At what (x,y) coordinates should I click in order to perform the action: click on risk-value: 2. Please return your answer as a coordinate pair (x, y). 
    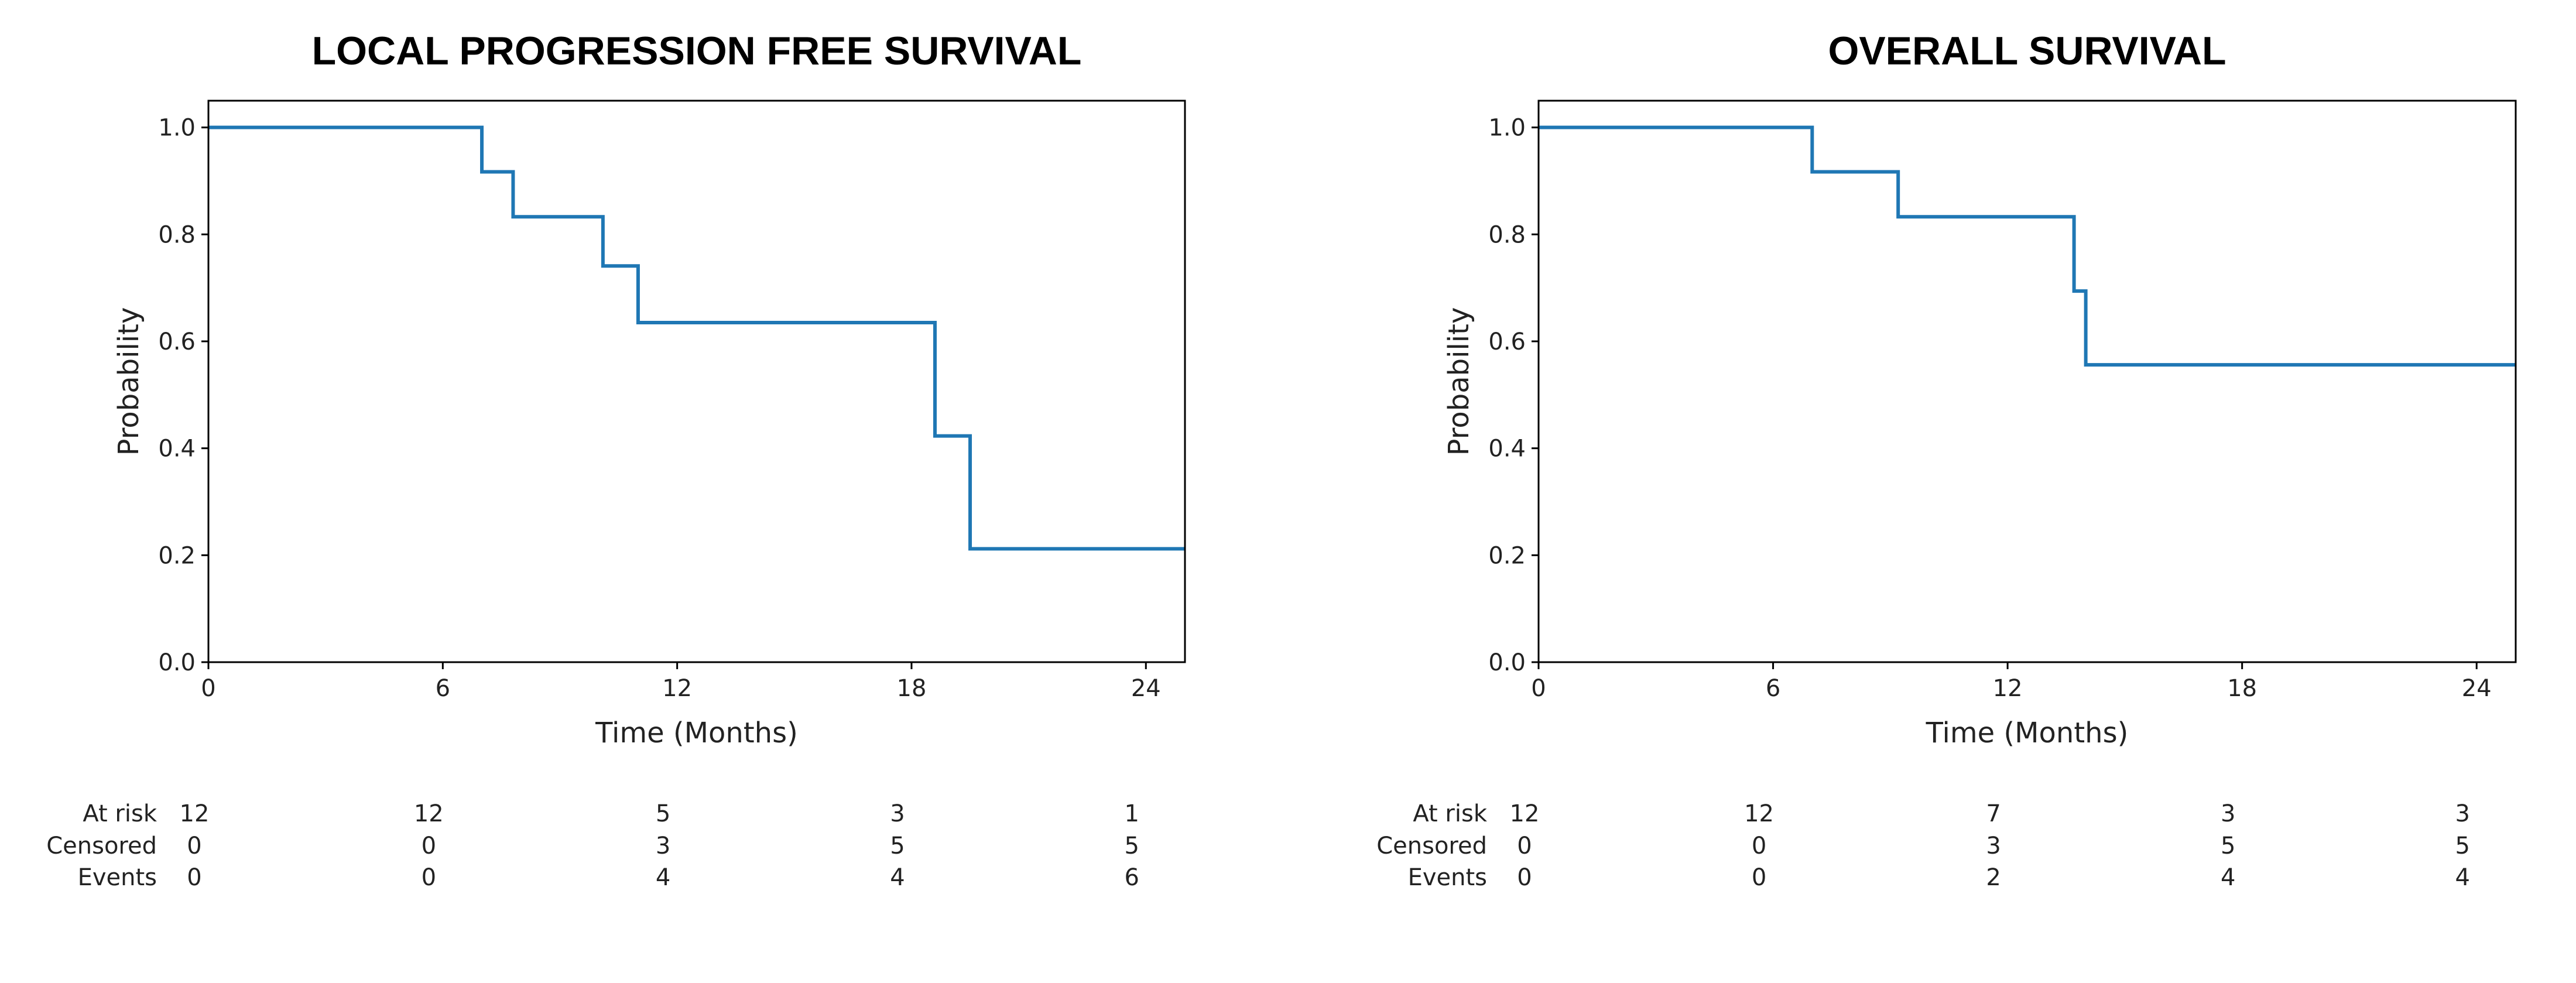
    Looking at the image, I should click on (1993, 877).